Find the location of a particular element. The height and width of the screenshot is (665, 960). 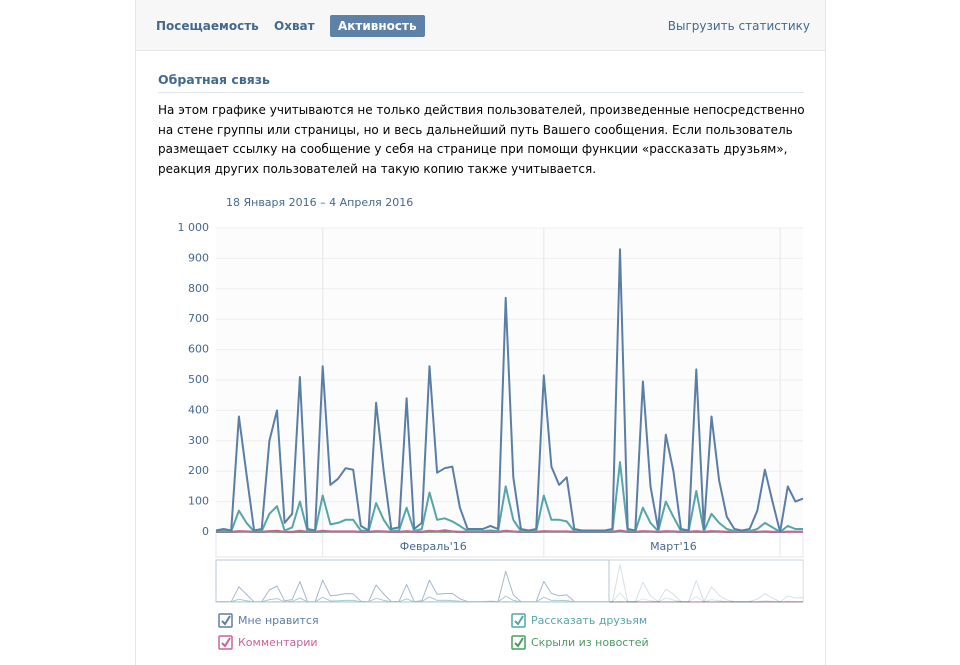

legend-label: Мне нравится is located at coordinates (278, 620).